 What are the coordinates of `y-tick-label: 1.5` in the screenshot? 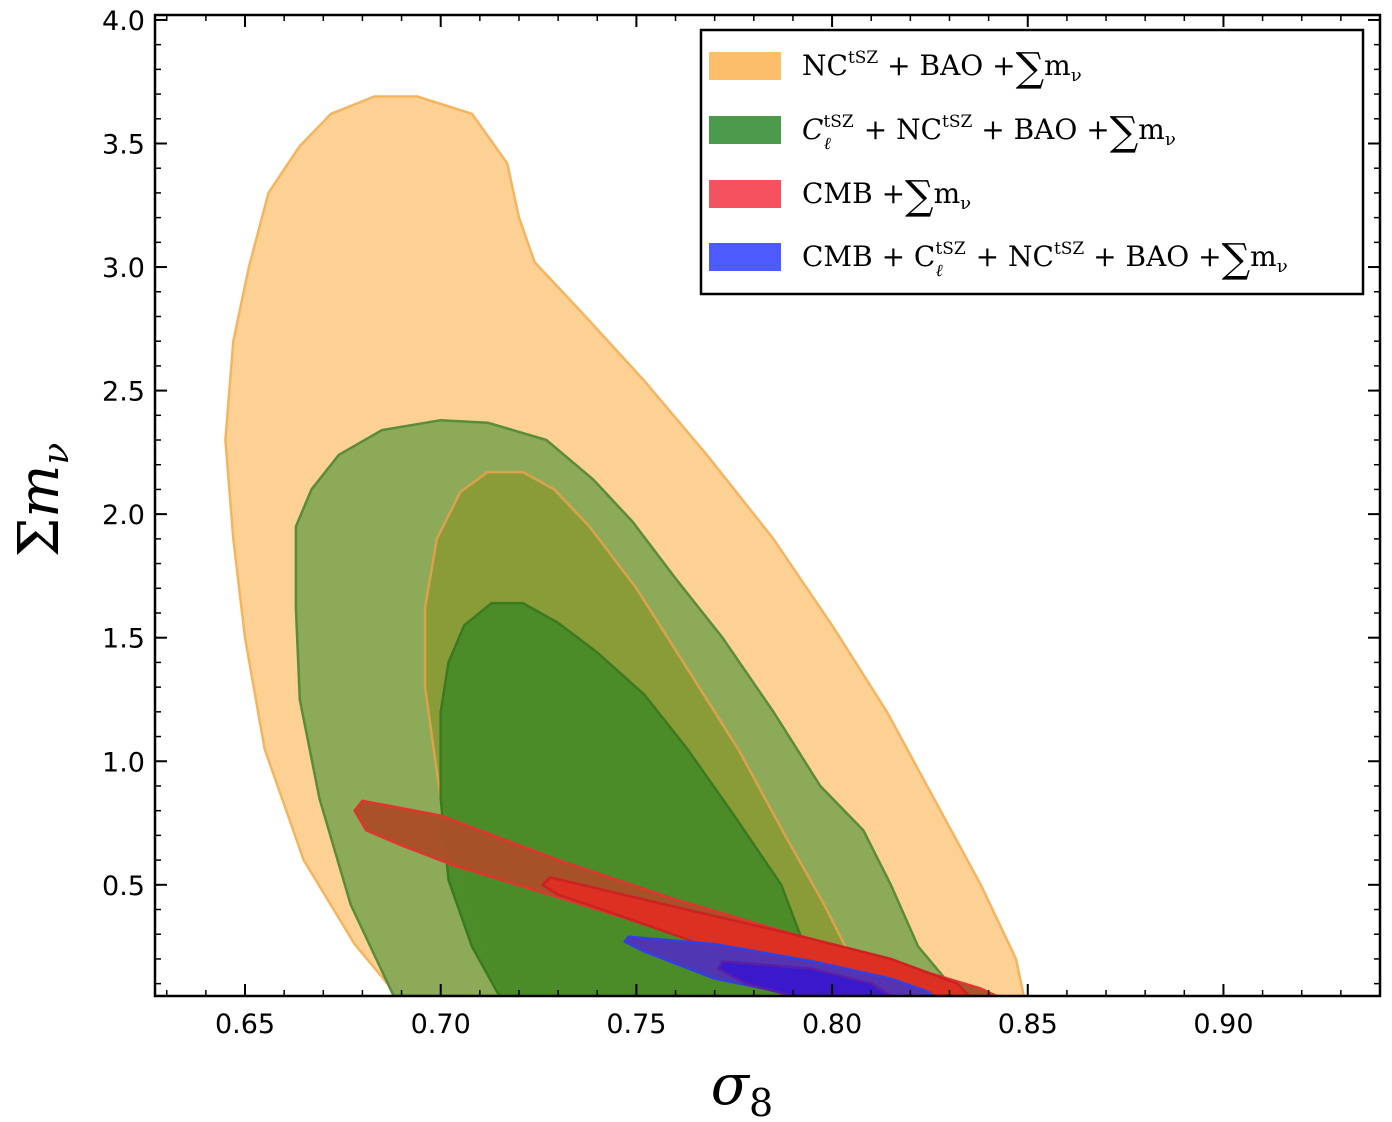 It's located at (123, 639).